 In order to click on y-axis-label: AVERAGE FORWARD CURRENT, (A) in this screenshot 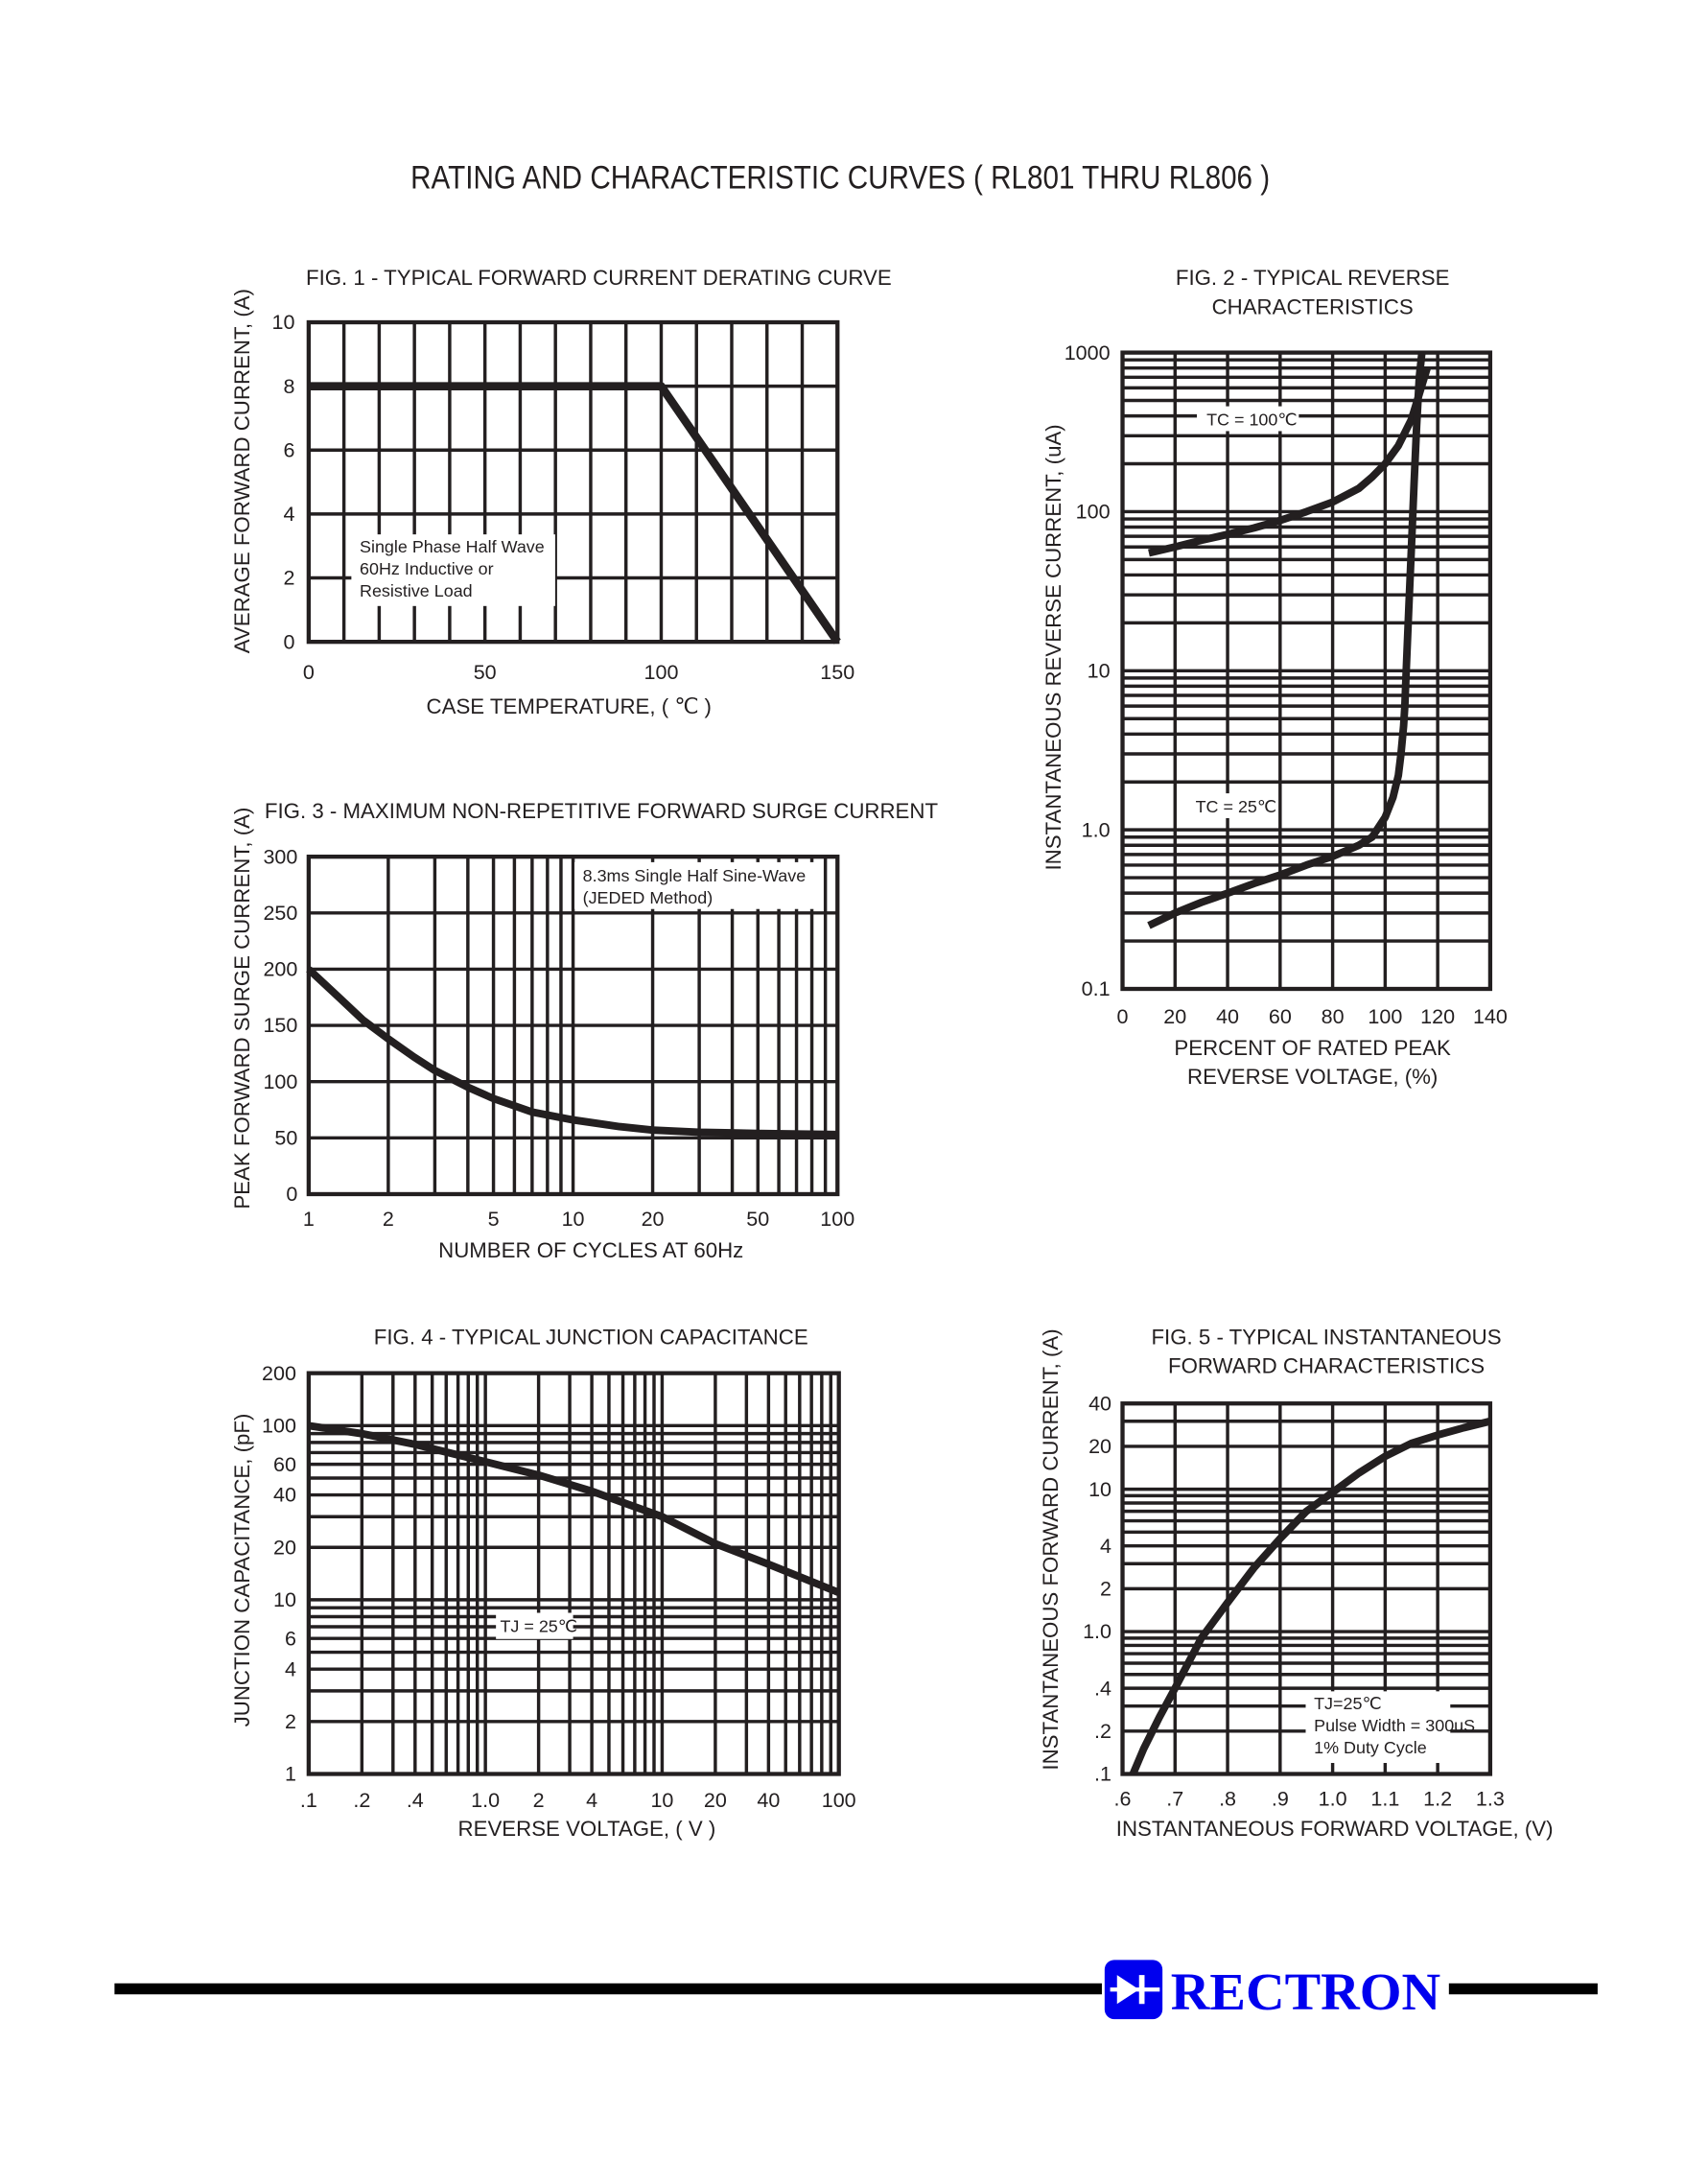, I will do `click(242, 471)`.